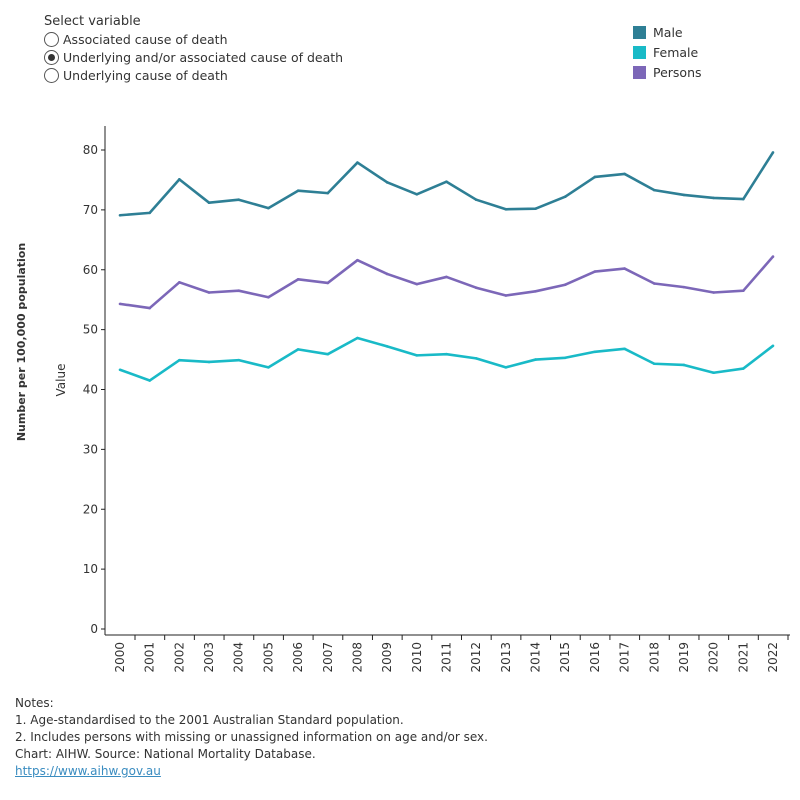 This screenshot has height=800, width=800. What do you see at coordinates (506, 657) in the screenshot?
I see `x-tick-label: 2013` at bounding box center [506, 657].